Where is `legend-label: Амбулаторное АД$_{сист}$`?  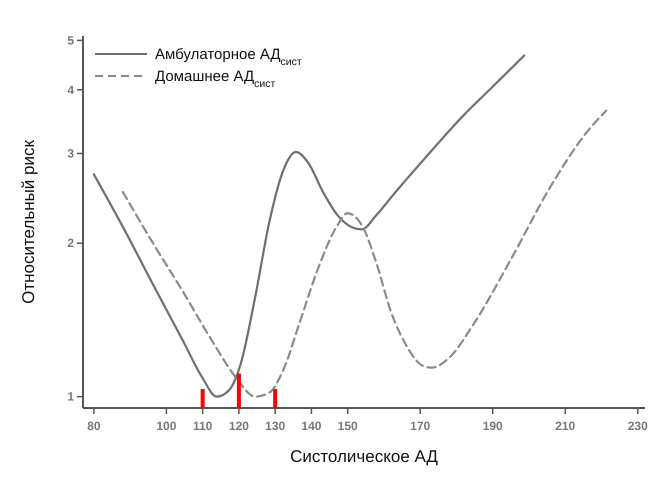
legend-label: Амбулаторное АД$_{сист}$ is located at coordinates (228, 57).